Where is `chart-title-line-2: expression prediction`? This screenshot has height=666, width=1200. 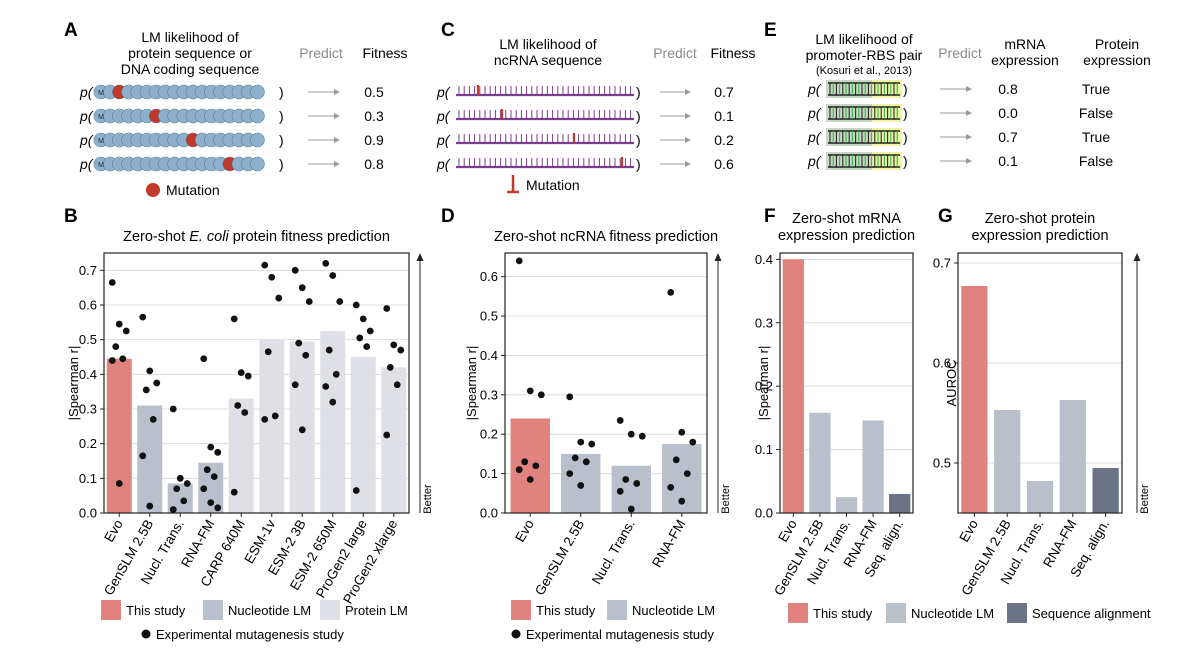
chart-title-line-2: expression prediction is located at coordinates (1039, 236).